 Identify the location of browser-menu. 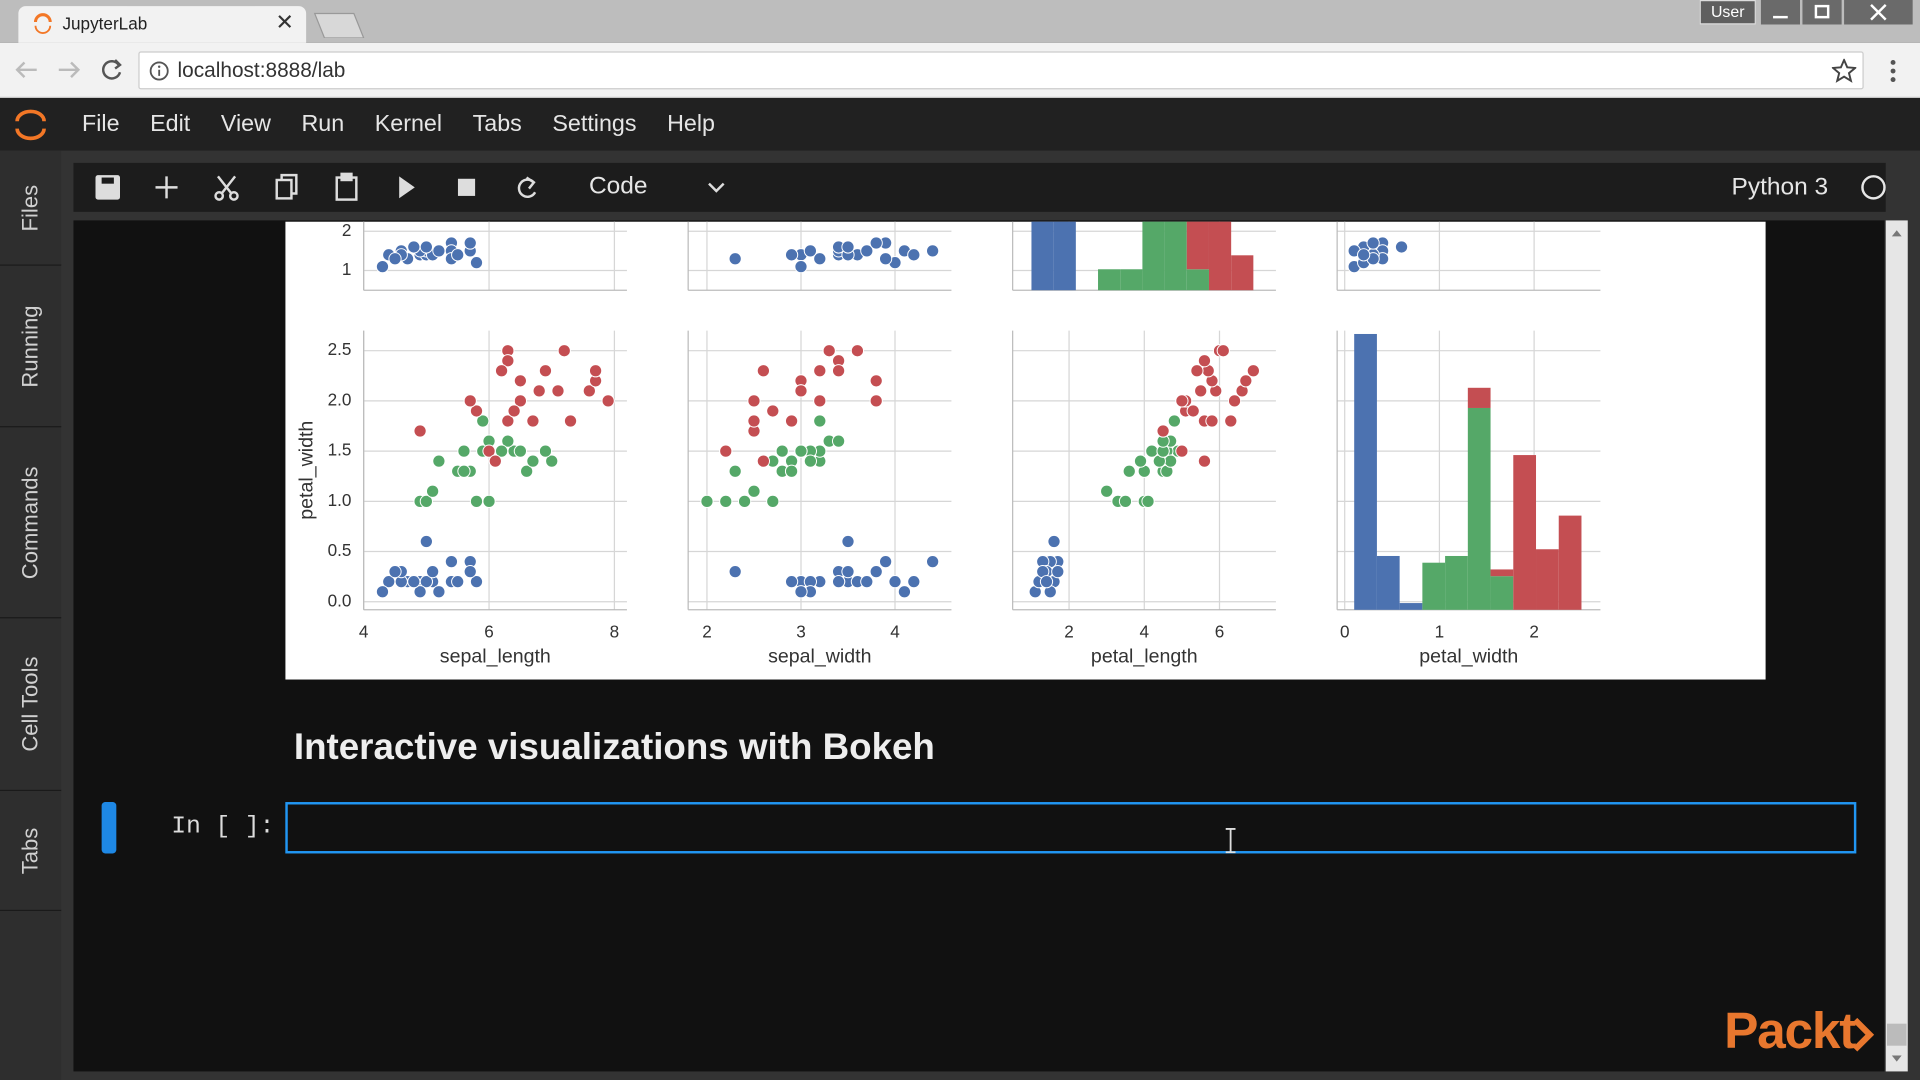
(1893, 71).